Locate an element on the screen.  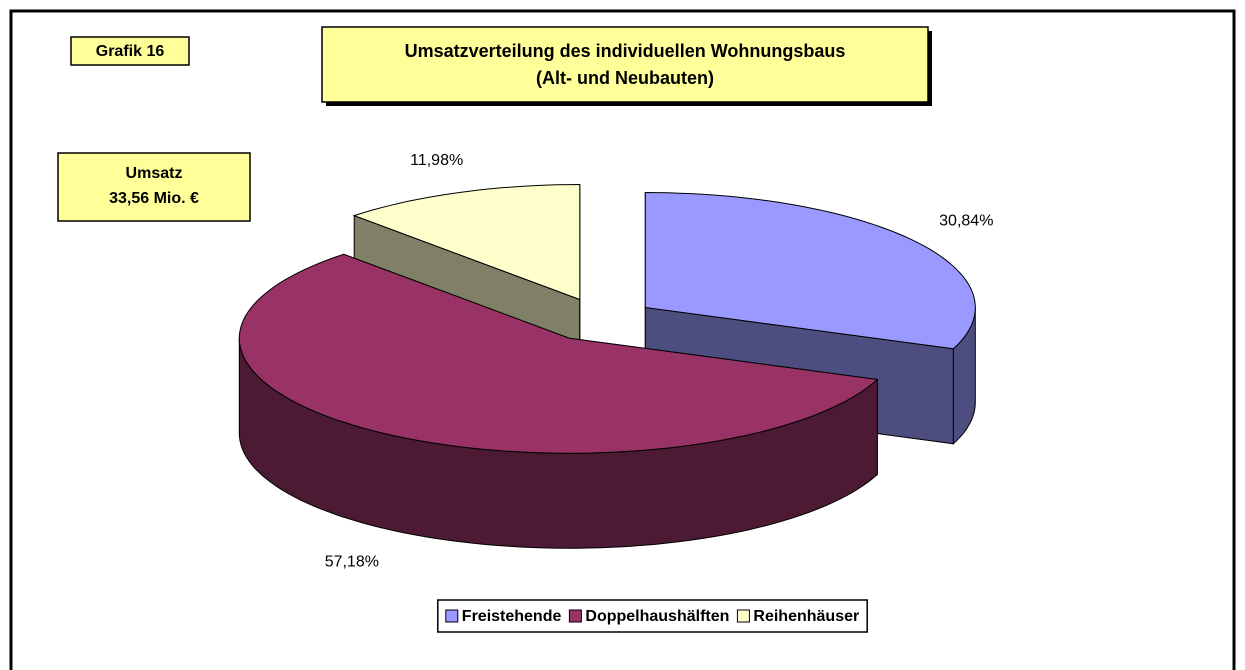
legend-box is located at coordinates (652, 616).